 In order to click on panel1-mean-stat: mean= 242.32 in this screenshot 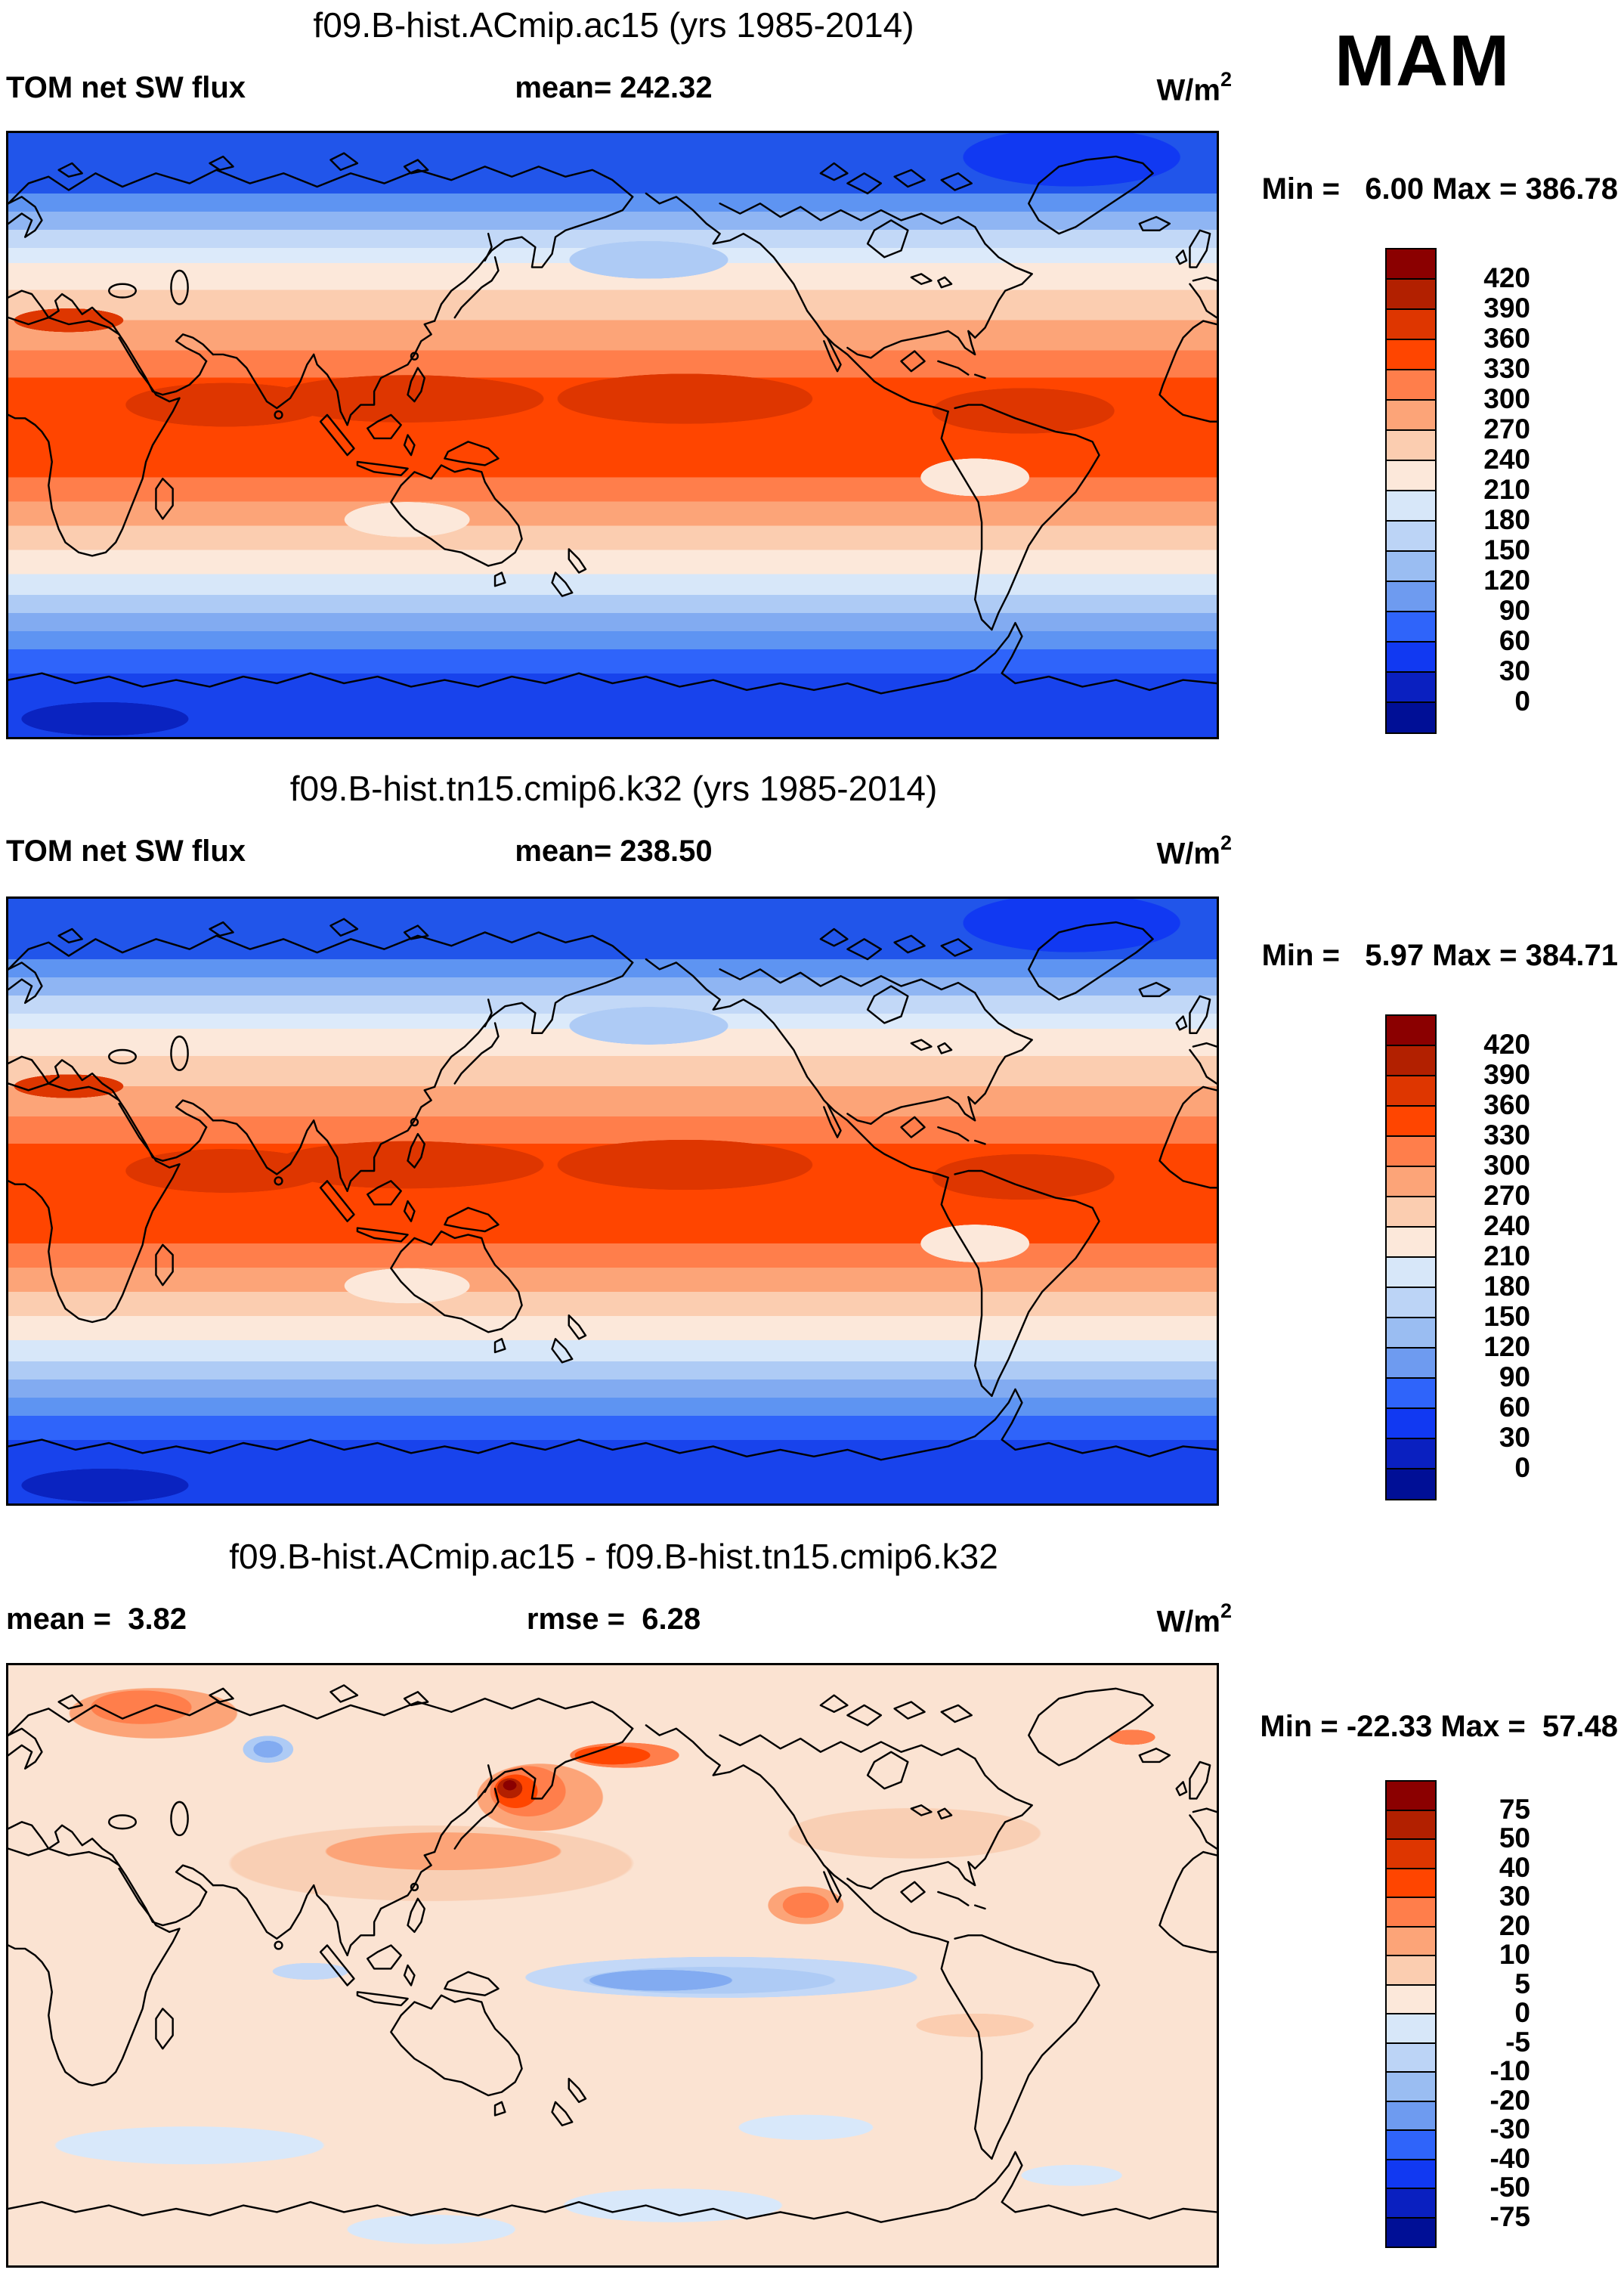, I will do `click(614, 88)`.